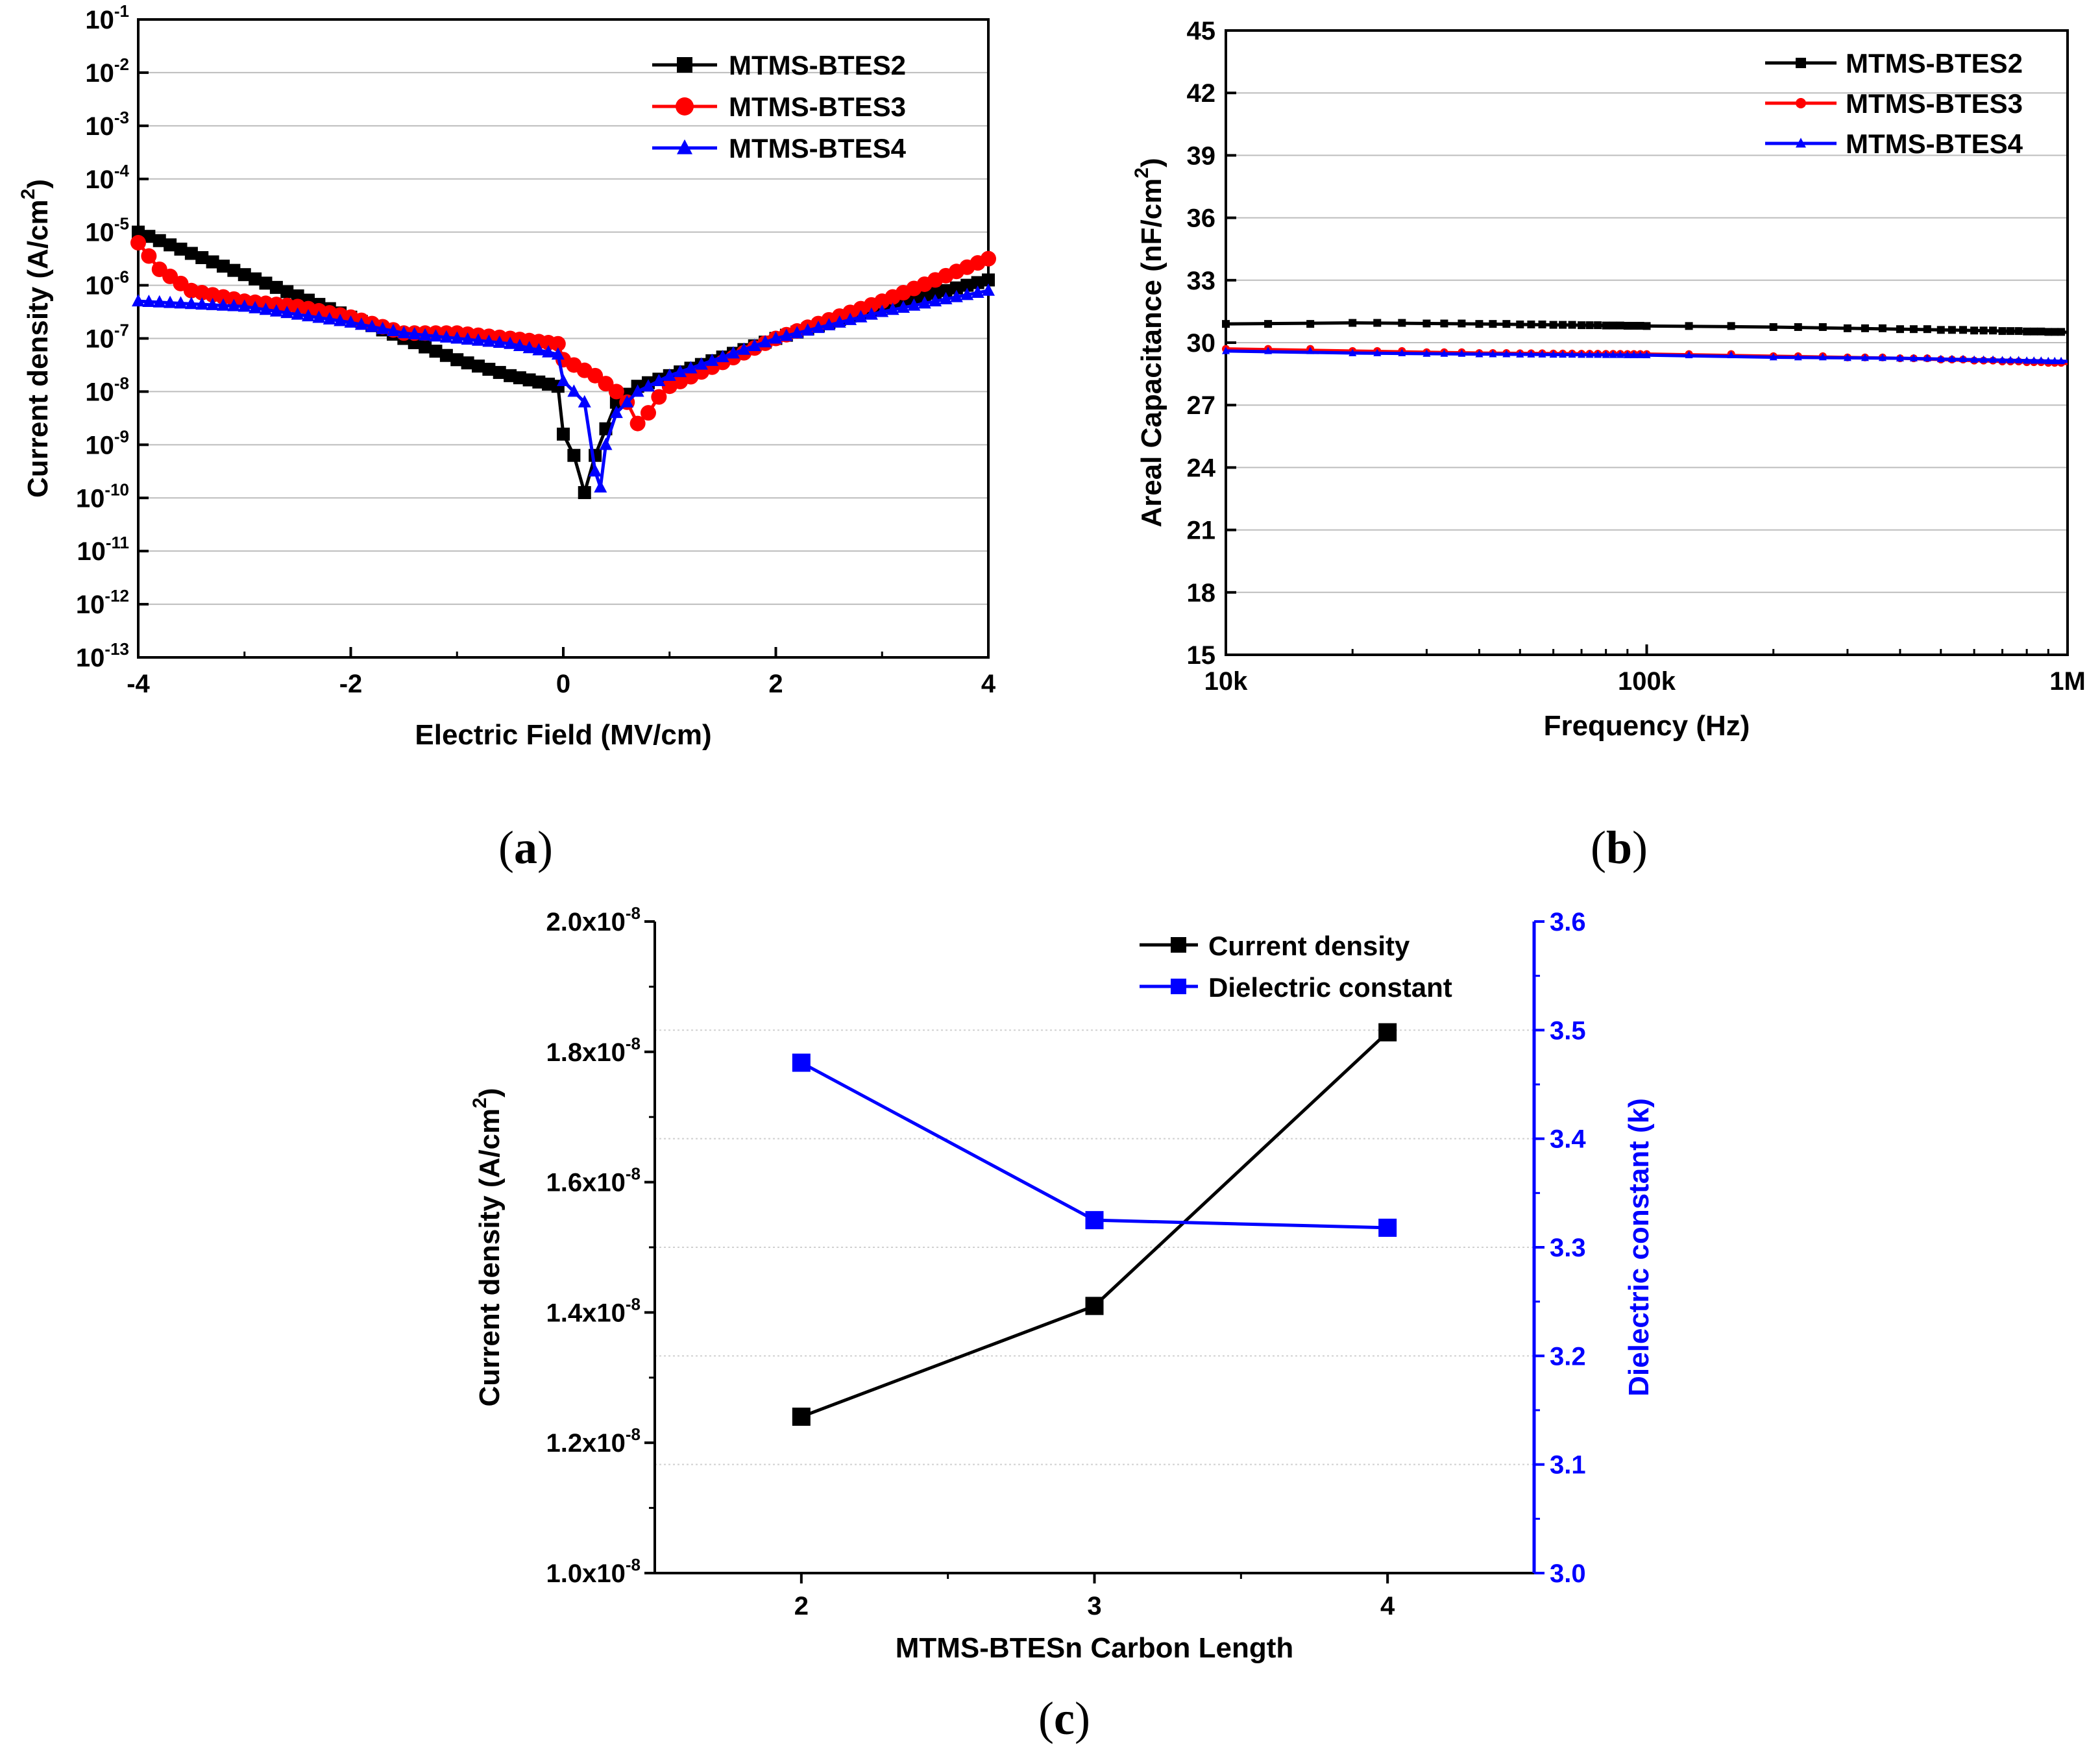 This screenshot has height=1747, width=2100. I want to click on y-tick-label: 15, so click(1201, 655).